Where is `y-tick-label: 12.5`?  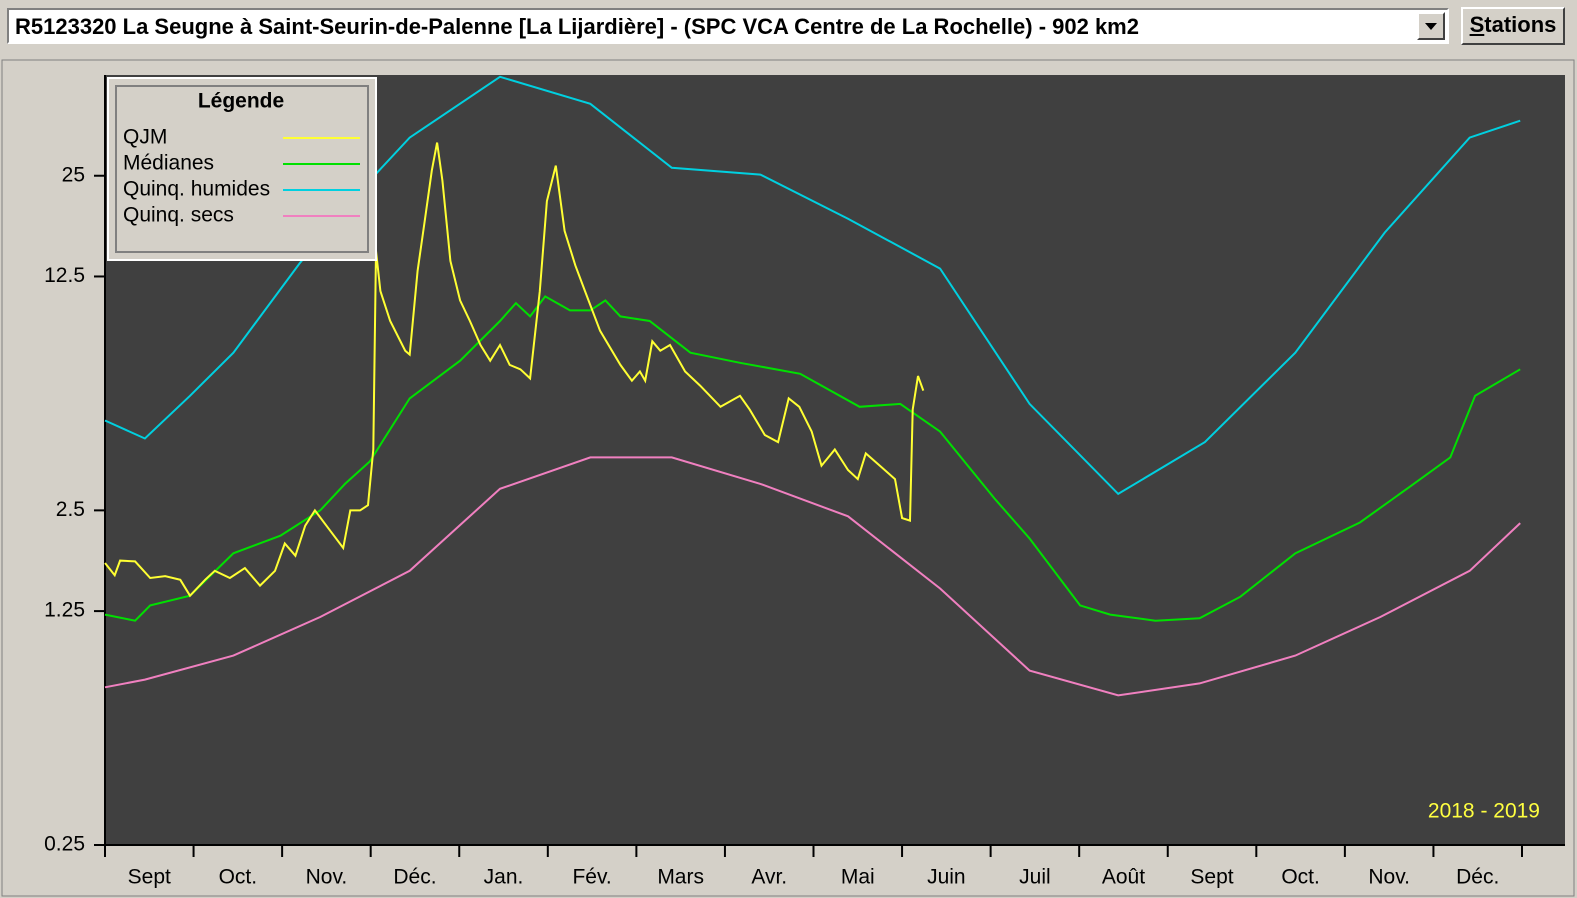 y-tick-label: 12.5 is located at coordinates (64, 275).